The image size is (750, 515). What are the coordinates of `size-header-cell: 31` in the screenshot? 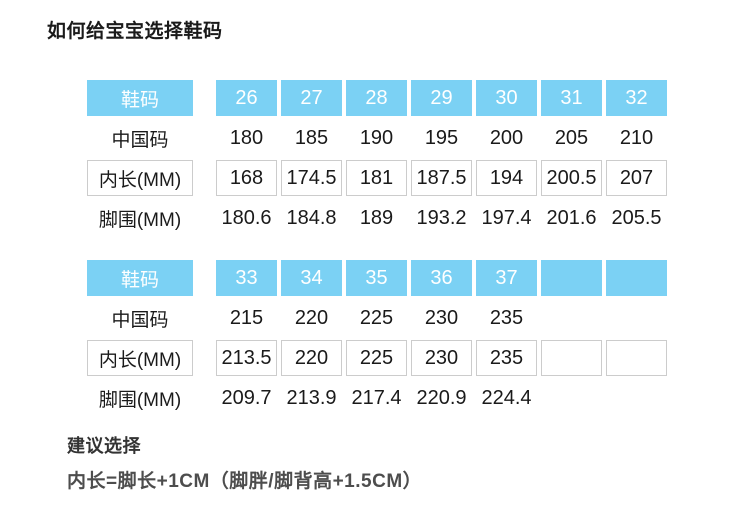 It's located at (571, 98).